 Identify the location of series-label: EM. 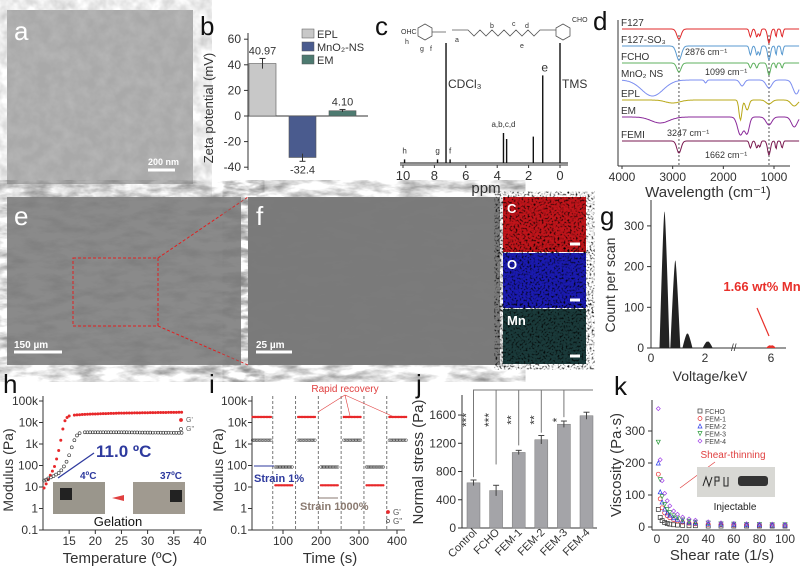
(628, 111).